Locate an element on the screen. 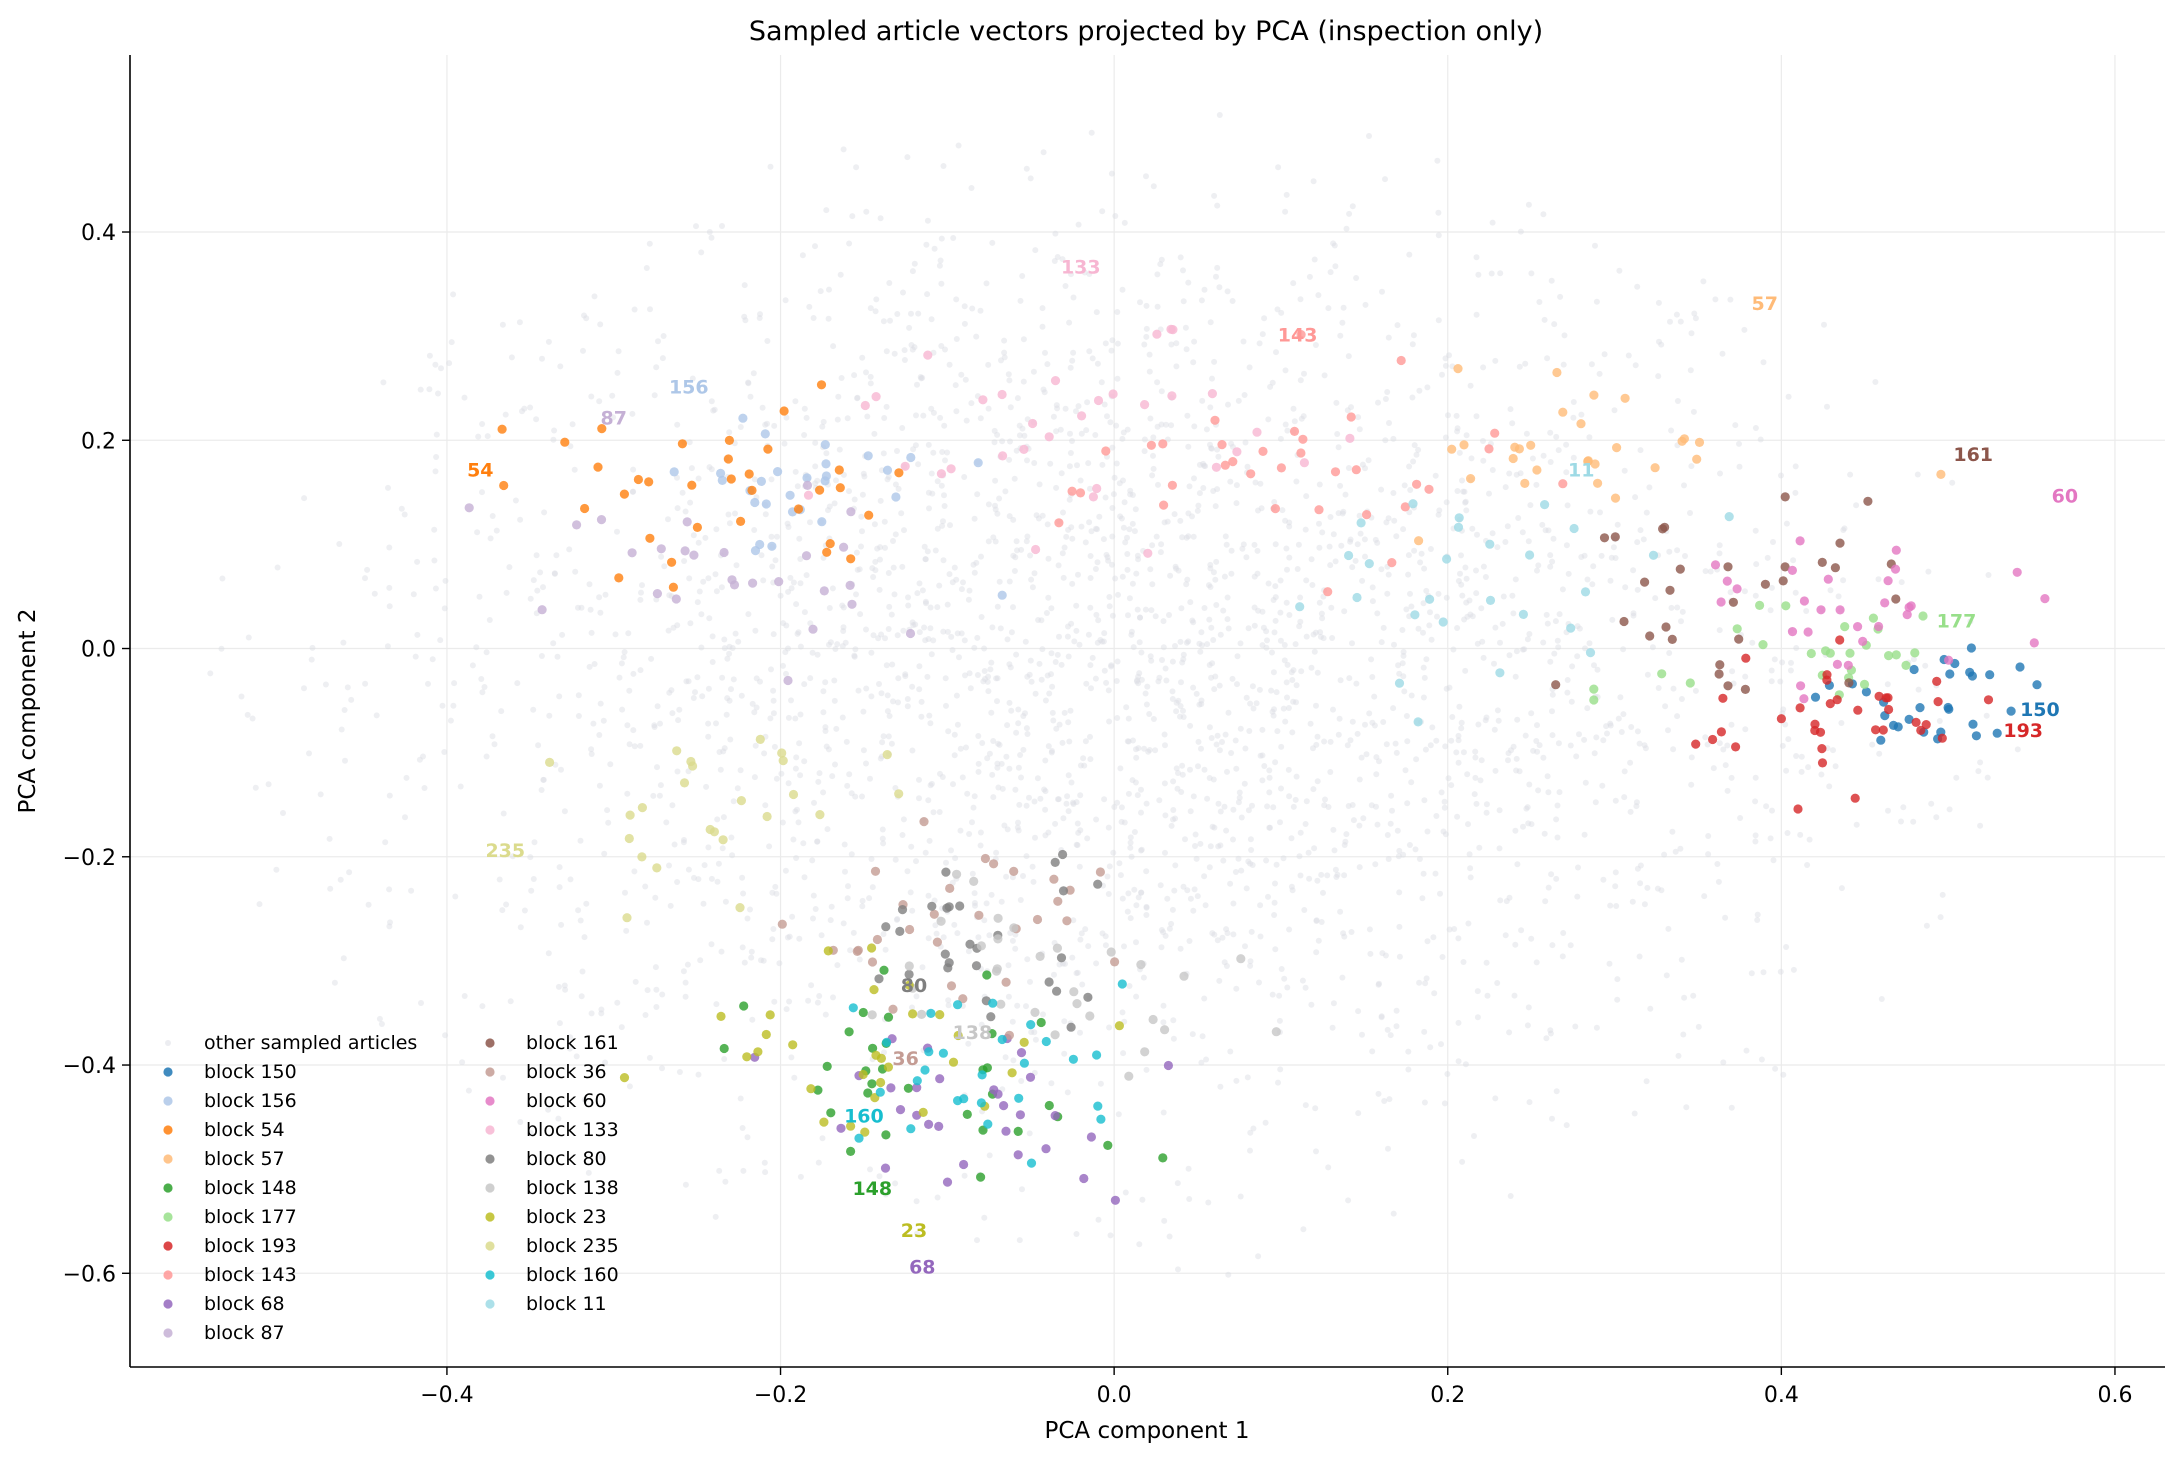 The width and height of the screenshot is (2180, 1460). cluster-label: 60 is located at coordinates (2065, 497).